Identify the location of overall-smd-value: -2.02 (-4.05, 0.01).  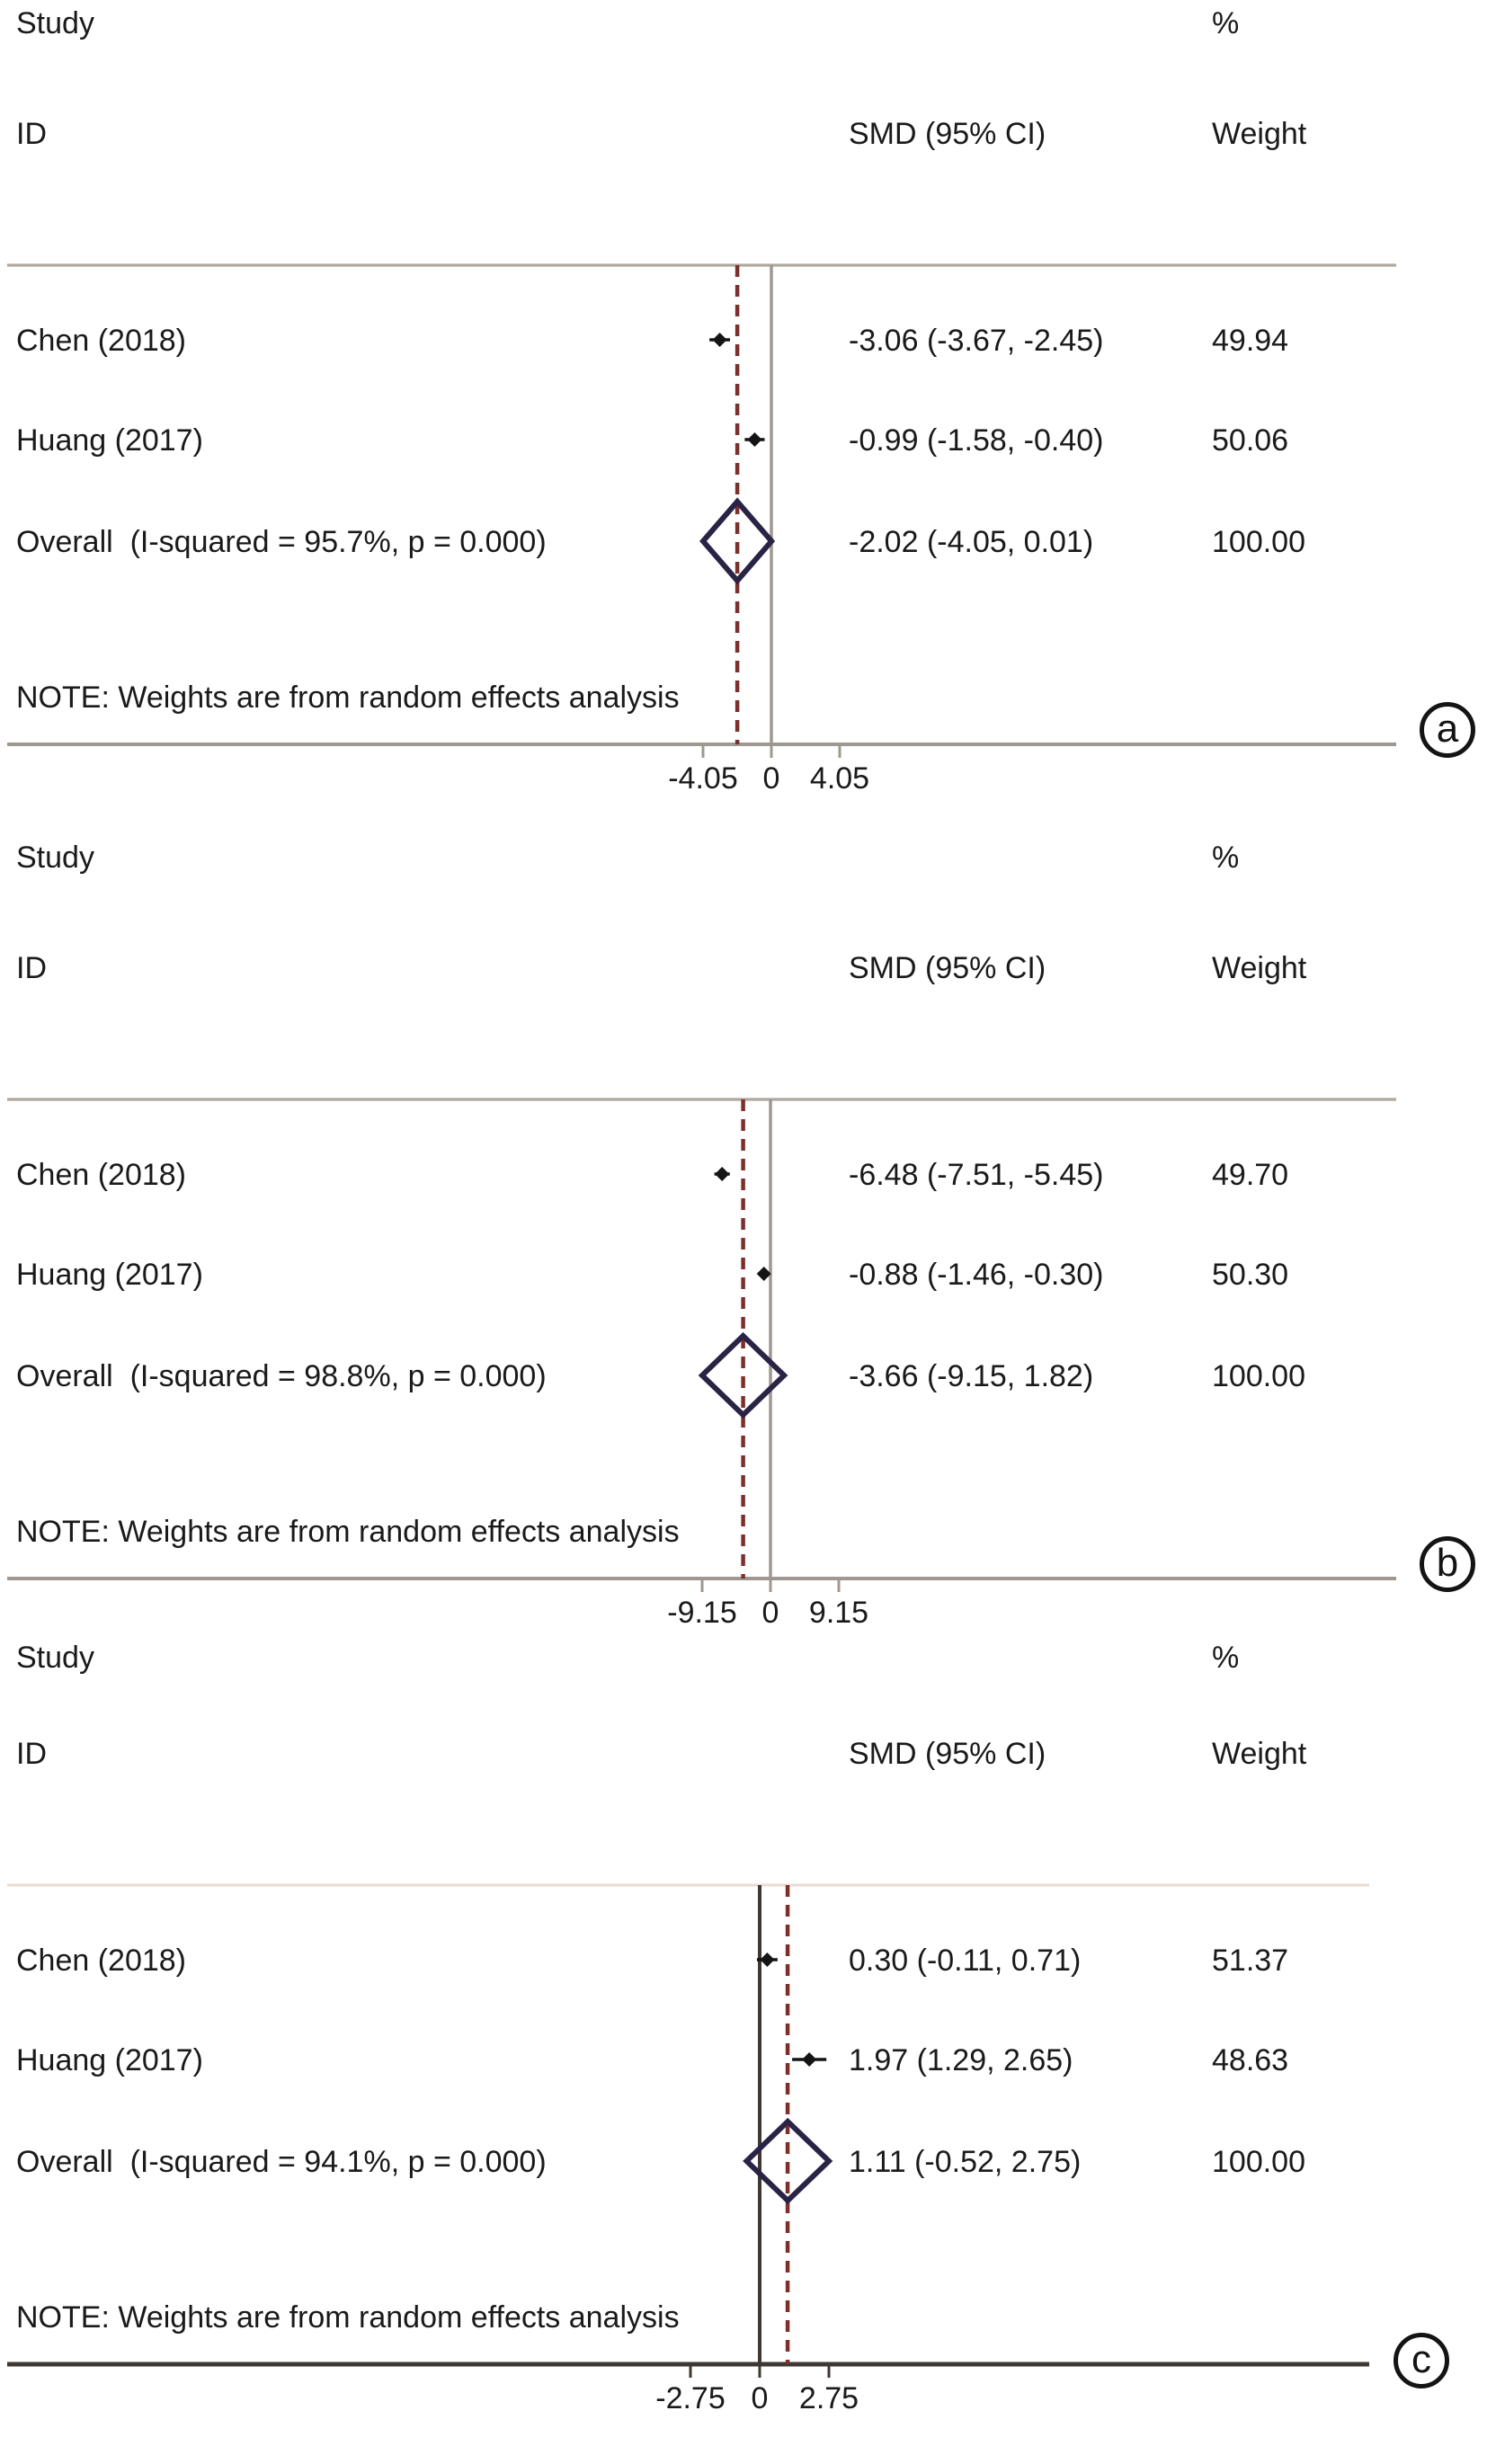
(972, 542).